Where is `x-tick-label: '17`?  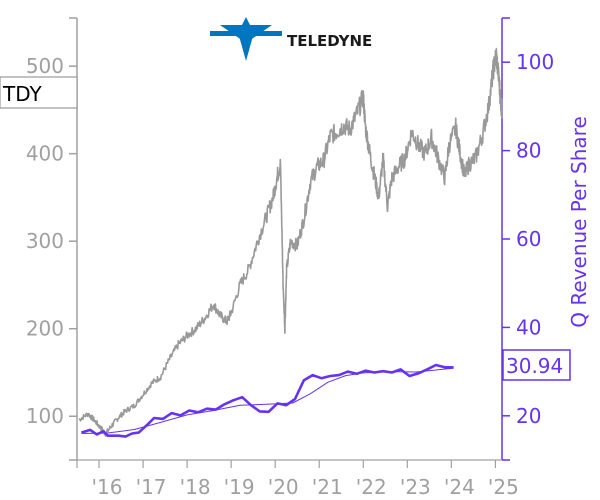 x-tick-label: '17 is located at coordinates (151, 487).